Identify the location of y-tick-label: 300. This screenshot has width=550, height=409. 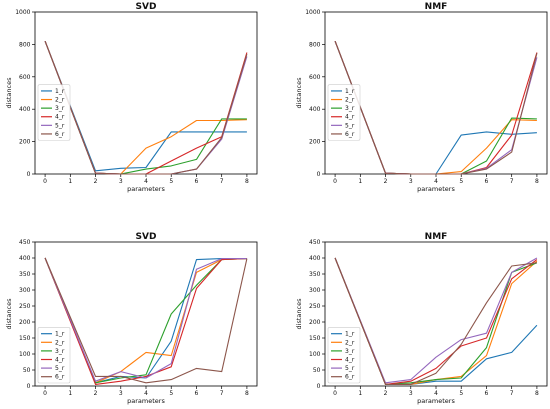
(25, 290).